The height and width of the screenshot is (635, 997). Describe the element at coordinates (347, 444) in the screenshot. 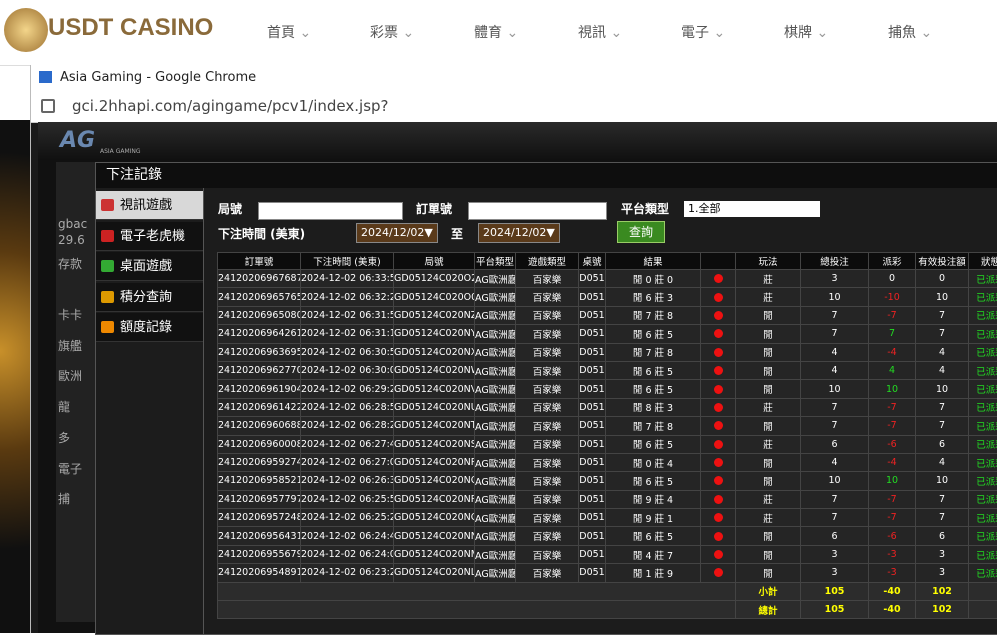

I see `cell: 2024-12-02 06:27:47` at that location.